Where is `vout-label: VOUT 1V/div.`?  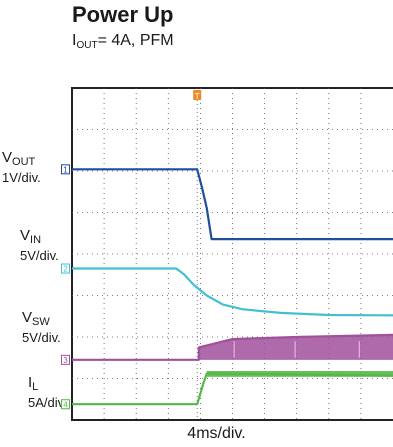
vout-label: VOUT 1V/div. is located at coordinates (21, 167).